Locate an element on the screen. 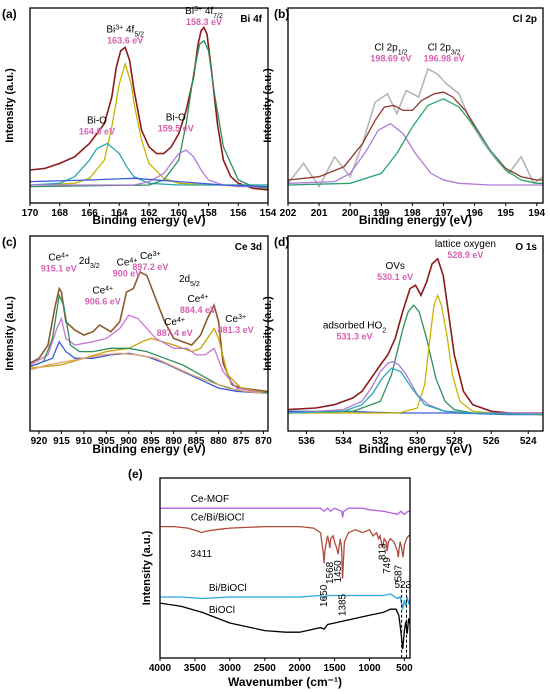  annotation-subscript: 2 is located at coordinates (384, 330).